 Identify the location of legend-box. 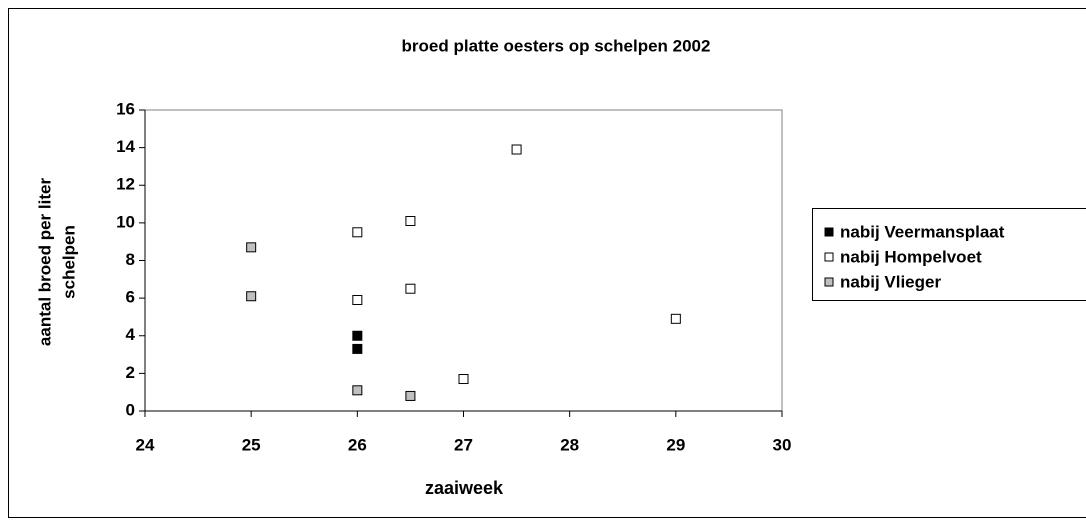
(949, 254).